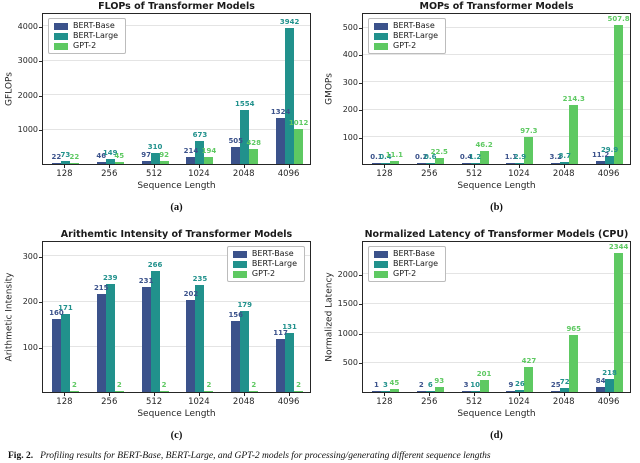 This screenshot has width=640, height=463. I want to click on y-axis-label: Normalized Latency, so click(329, 317).